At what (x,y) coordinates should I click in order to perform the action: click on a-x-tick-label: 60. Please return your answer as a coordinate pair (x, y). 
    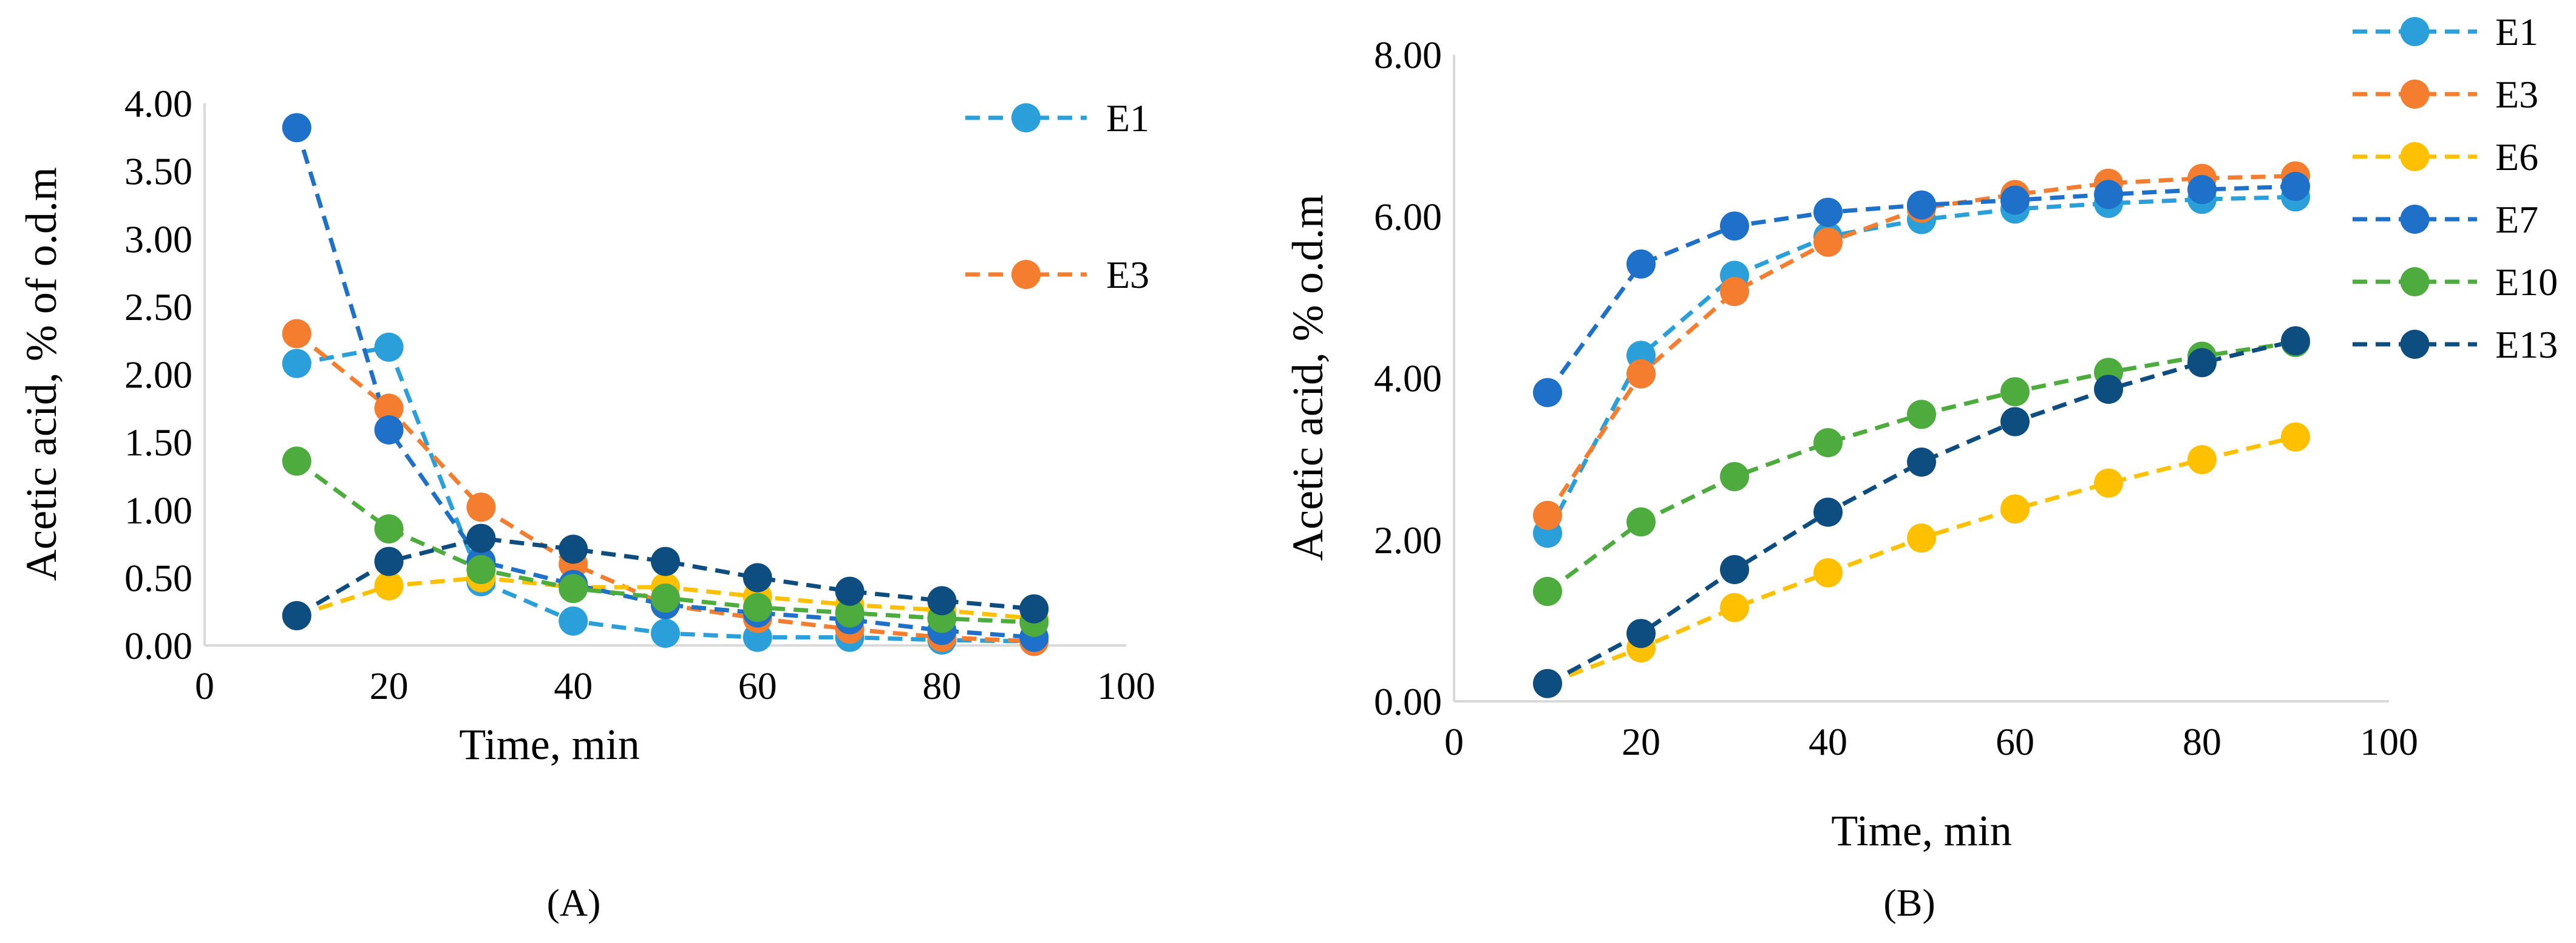
    Looking at the image, I should click on (757, 685).